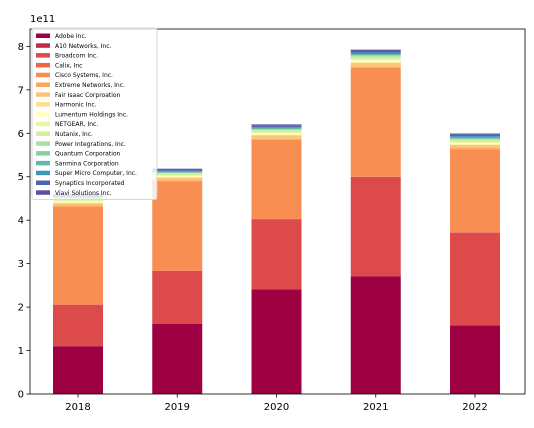 The image size is (534, 428). I want to click on legend-label: Broadcom Inc., so click(76, 56).